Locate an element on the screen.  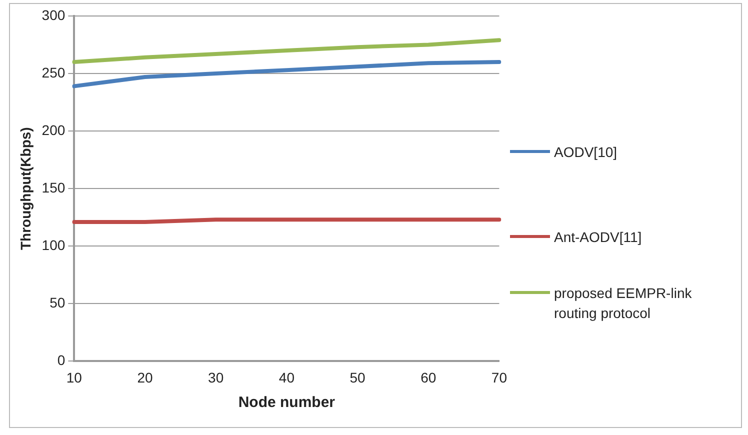
y-tick-label: 0 is located at coordinates (61, 360).